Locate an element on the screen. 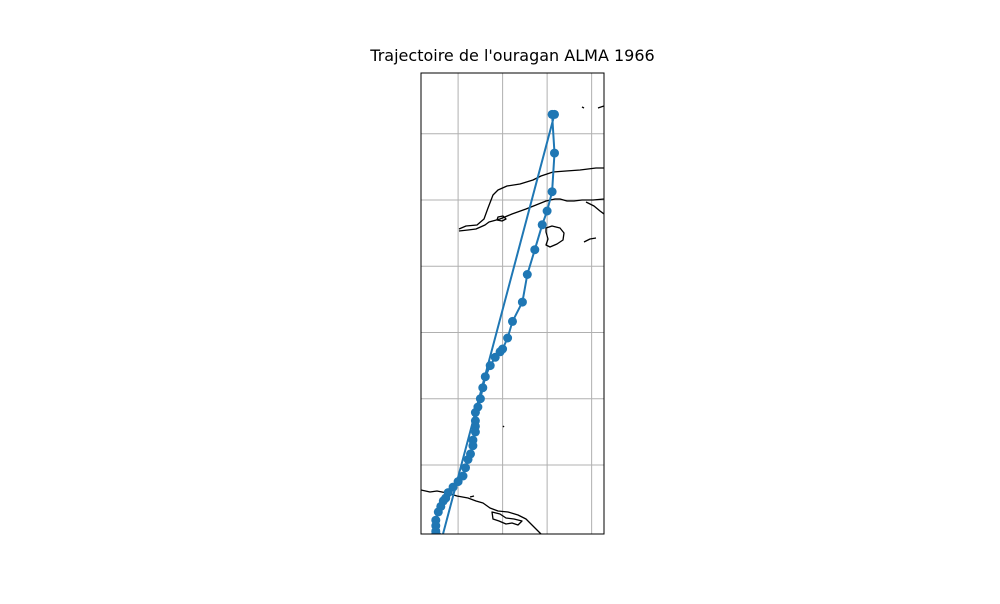 The width and height of the screenshot is (1000, 604). map-gridlines is located at coordinates (512, 303).